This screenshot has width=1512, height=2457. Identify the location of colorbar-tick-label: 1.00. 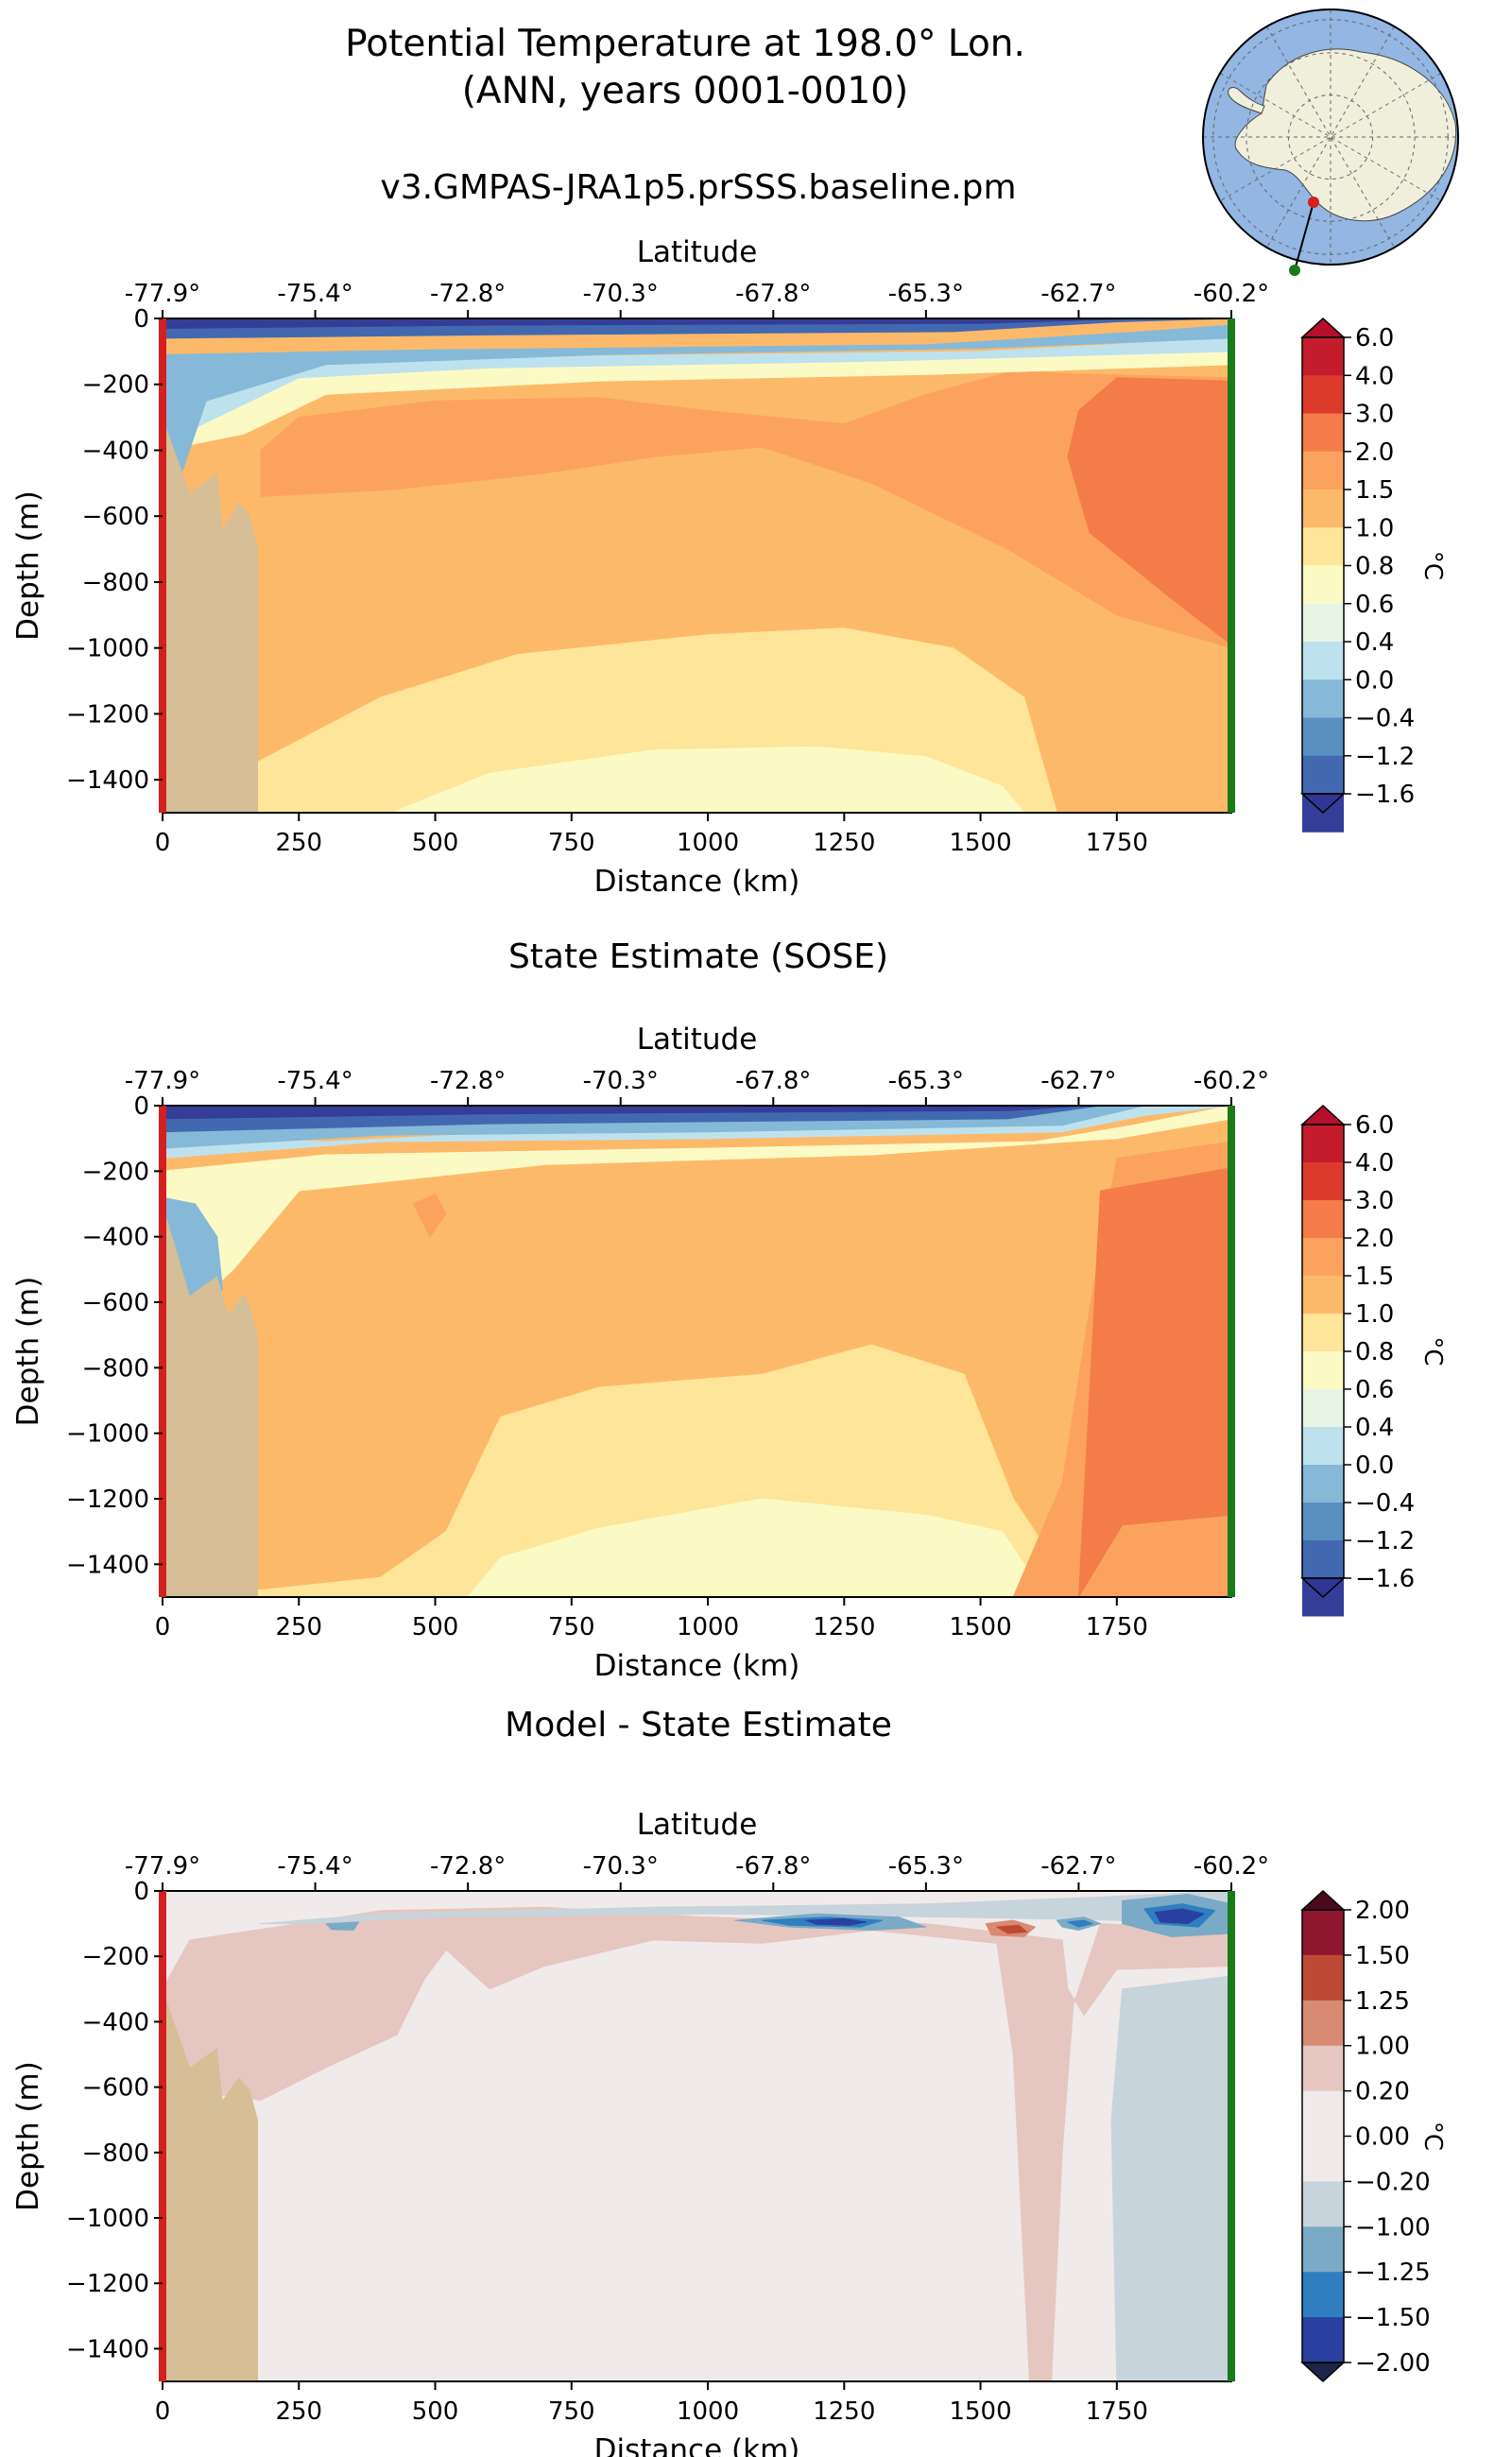
(1382, 2047).